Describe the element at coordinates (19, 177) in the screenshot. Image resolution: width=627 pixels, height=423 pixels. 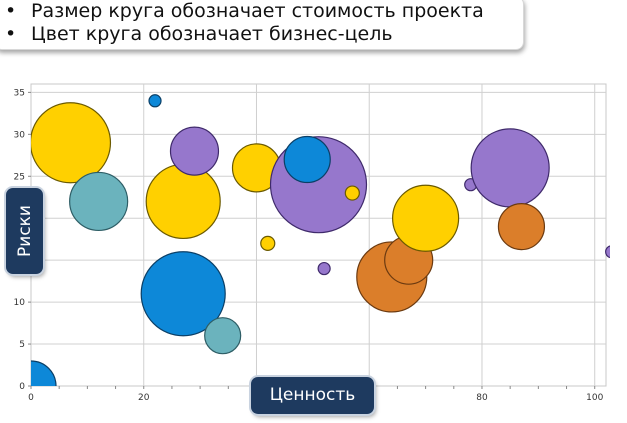
I see `y-tick-label: 25` at that location.